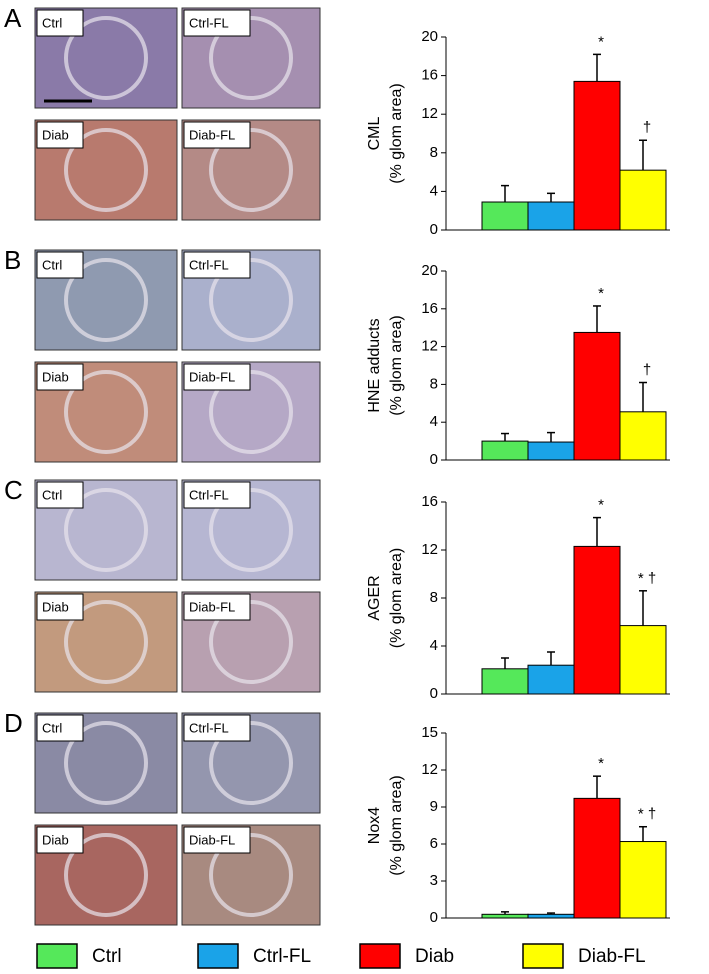 The width and height of the screenshot is (709, 974). I want to click on panel-letter: D, so click(13, 723).